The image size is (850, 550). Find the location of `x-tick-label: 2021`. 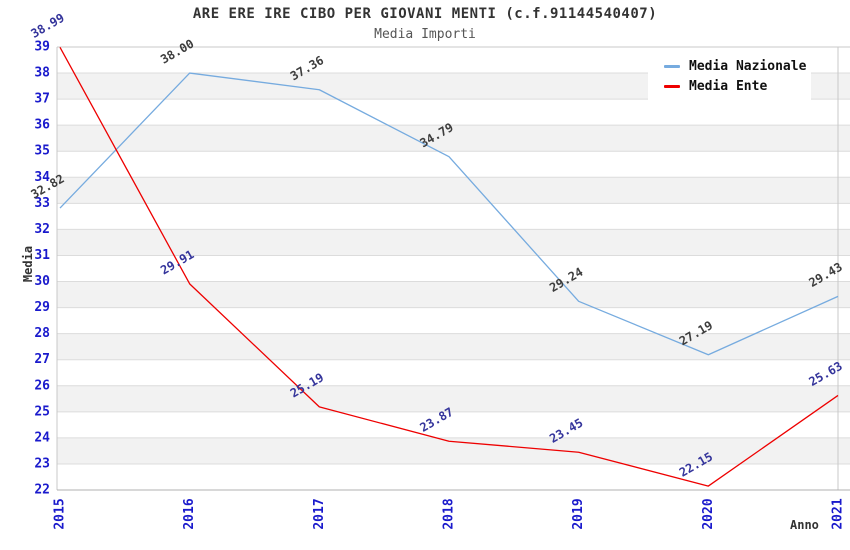

x-tick-label: 2021 is located at coordinates (838, 513).